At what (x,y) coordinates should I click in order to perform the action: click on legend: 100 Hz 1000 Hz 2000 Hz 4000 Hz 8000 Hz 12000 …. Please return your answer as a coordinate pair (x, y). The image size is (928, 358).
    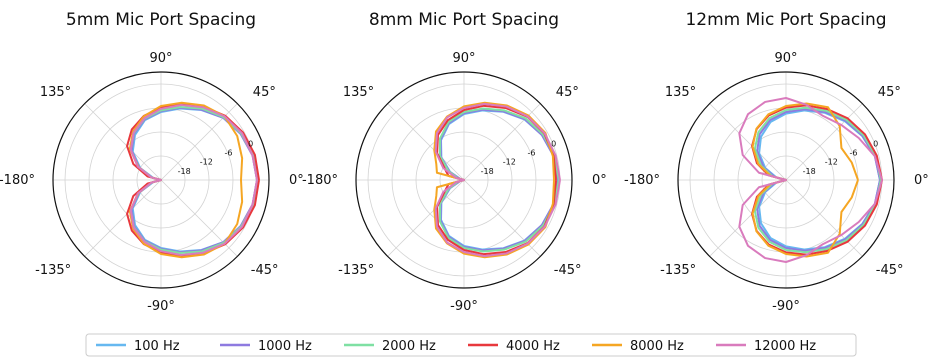
    Looking at the image, I should click on (471, 345).